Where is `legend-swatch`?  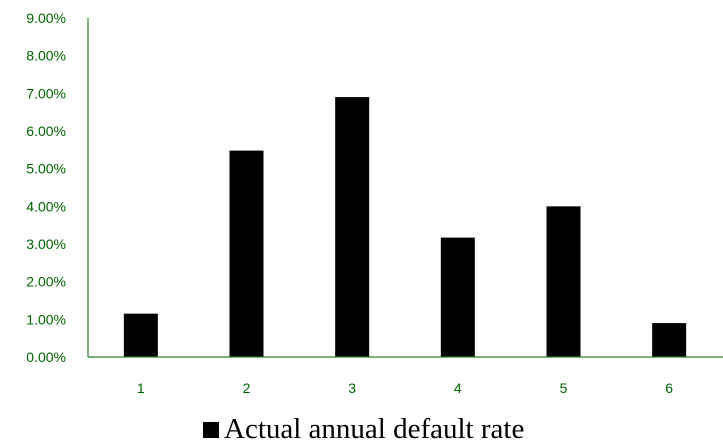
legend-swatch is located at coordinates (211, 430).